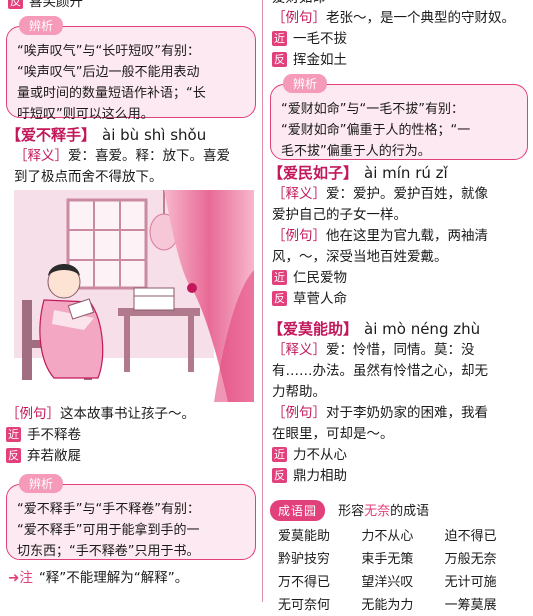  What do you see at coordinates (377, 511) in the screenshot?
I see `heading-highlight: 无奈` at bounding box center [377, 511].